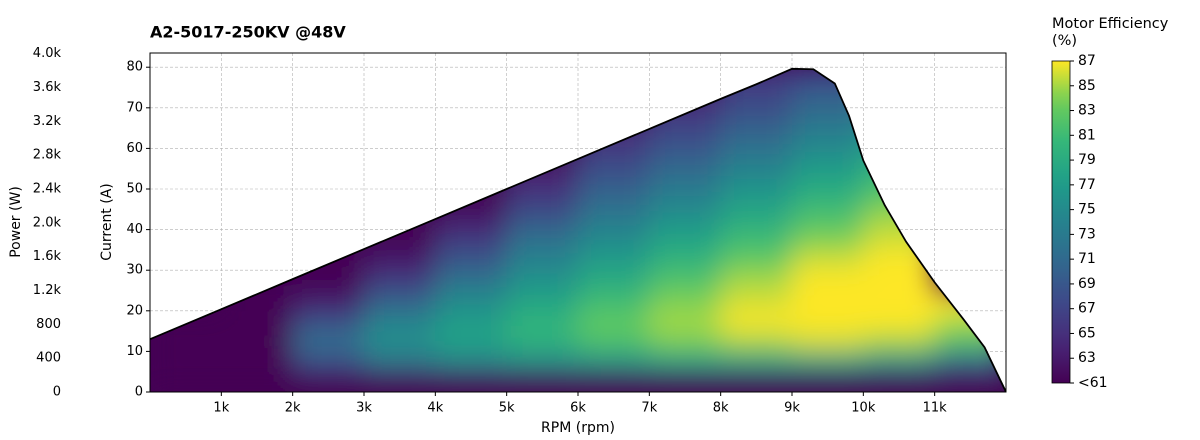 The height and width of the screenshot is (440, 1200). I want to click on y-tick-label: 10, so click(134, 351).